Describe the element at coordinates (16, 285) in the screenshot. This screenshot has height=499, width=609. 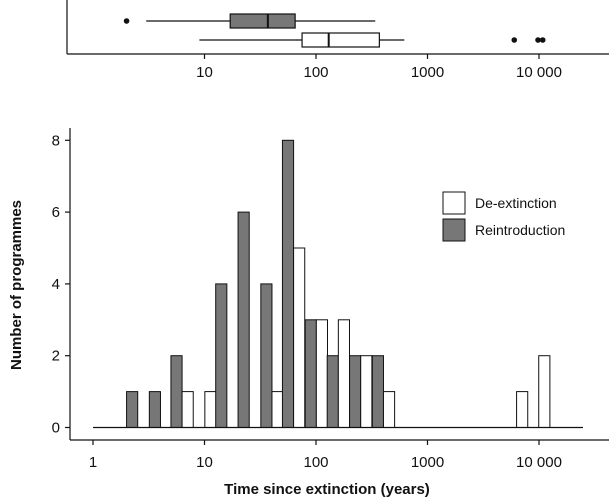
I see `y-axis-title: Number of programmes` at that location.